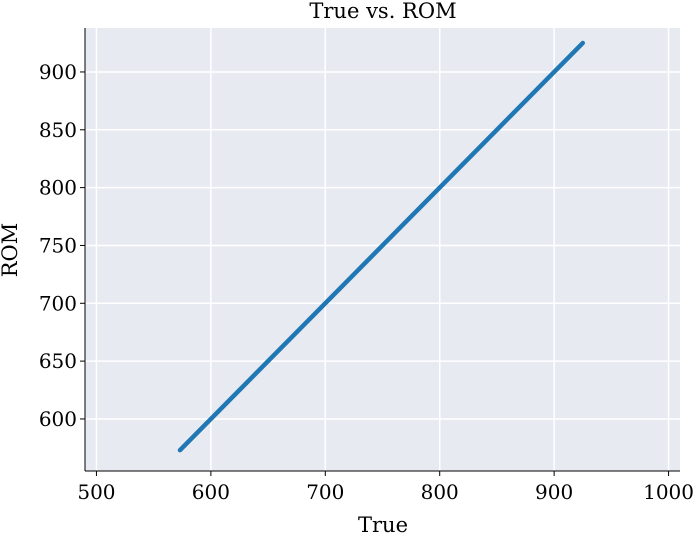 The height and width of the screenshot is (539, 697). Describe the element at coordinates (58, 130) in the screenshot. I see `y-tick-label: 850` at that location.